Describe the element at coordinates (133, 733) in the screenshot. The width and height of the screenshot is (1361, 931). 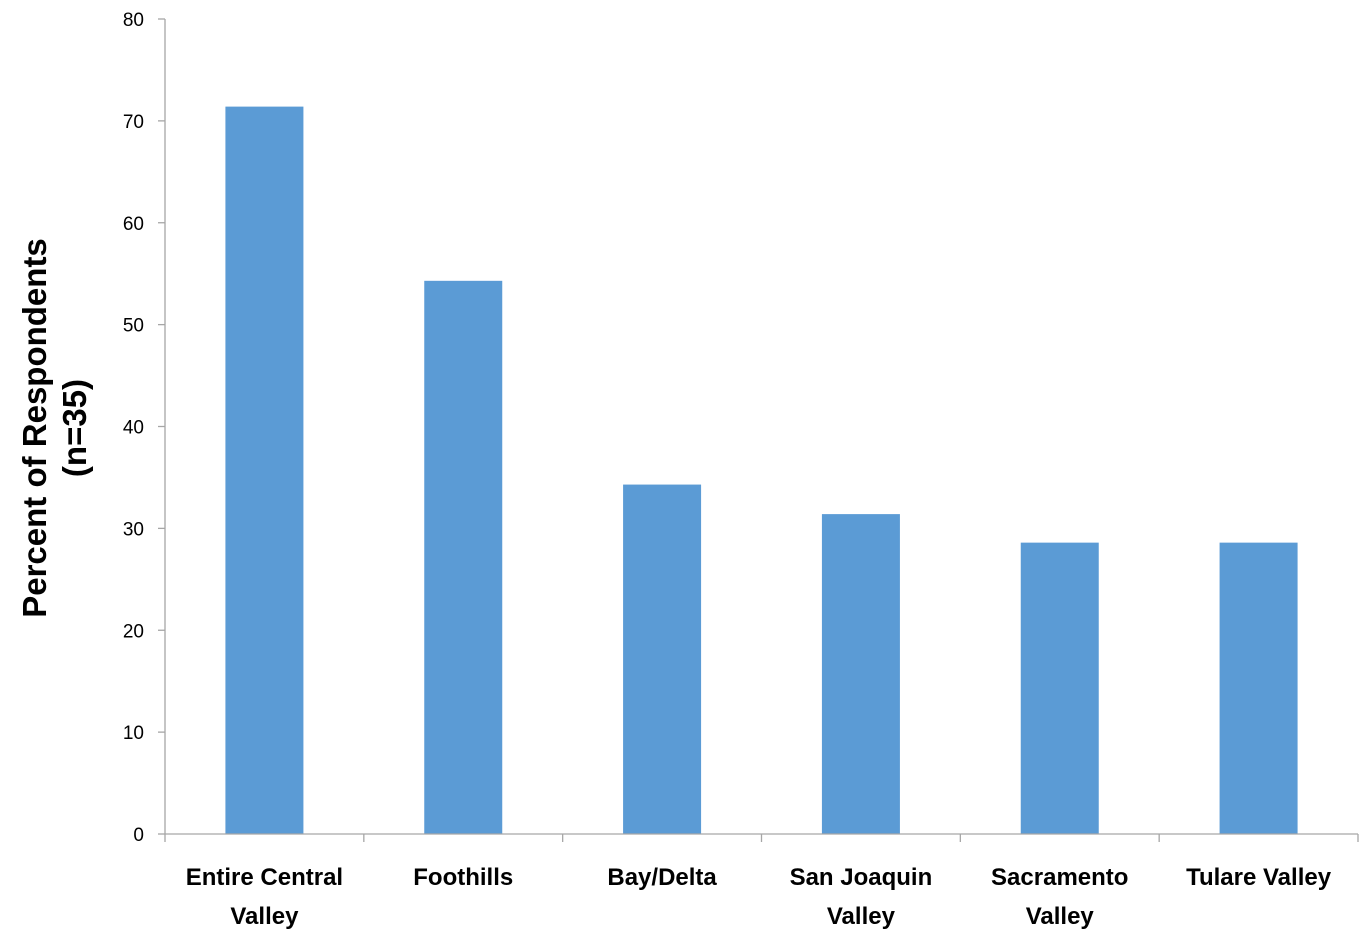
I see `y-tick-label: 10` at that location.